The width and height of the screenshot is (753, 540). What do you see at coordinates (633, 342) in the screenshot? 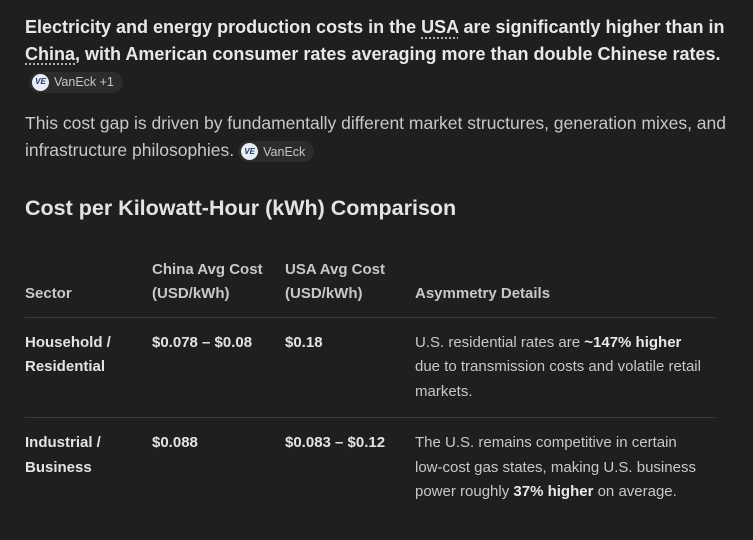
I see `details-highlight: ~147% higher` at bounding box center [633, 342].